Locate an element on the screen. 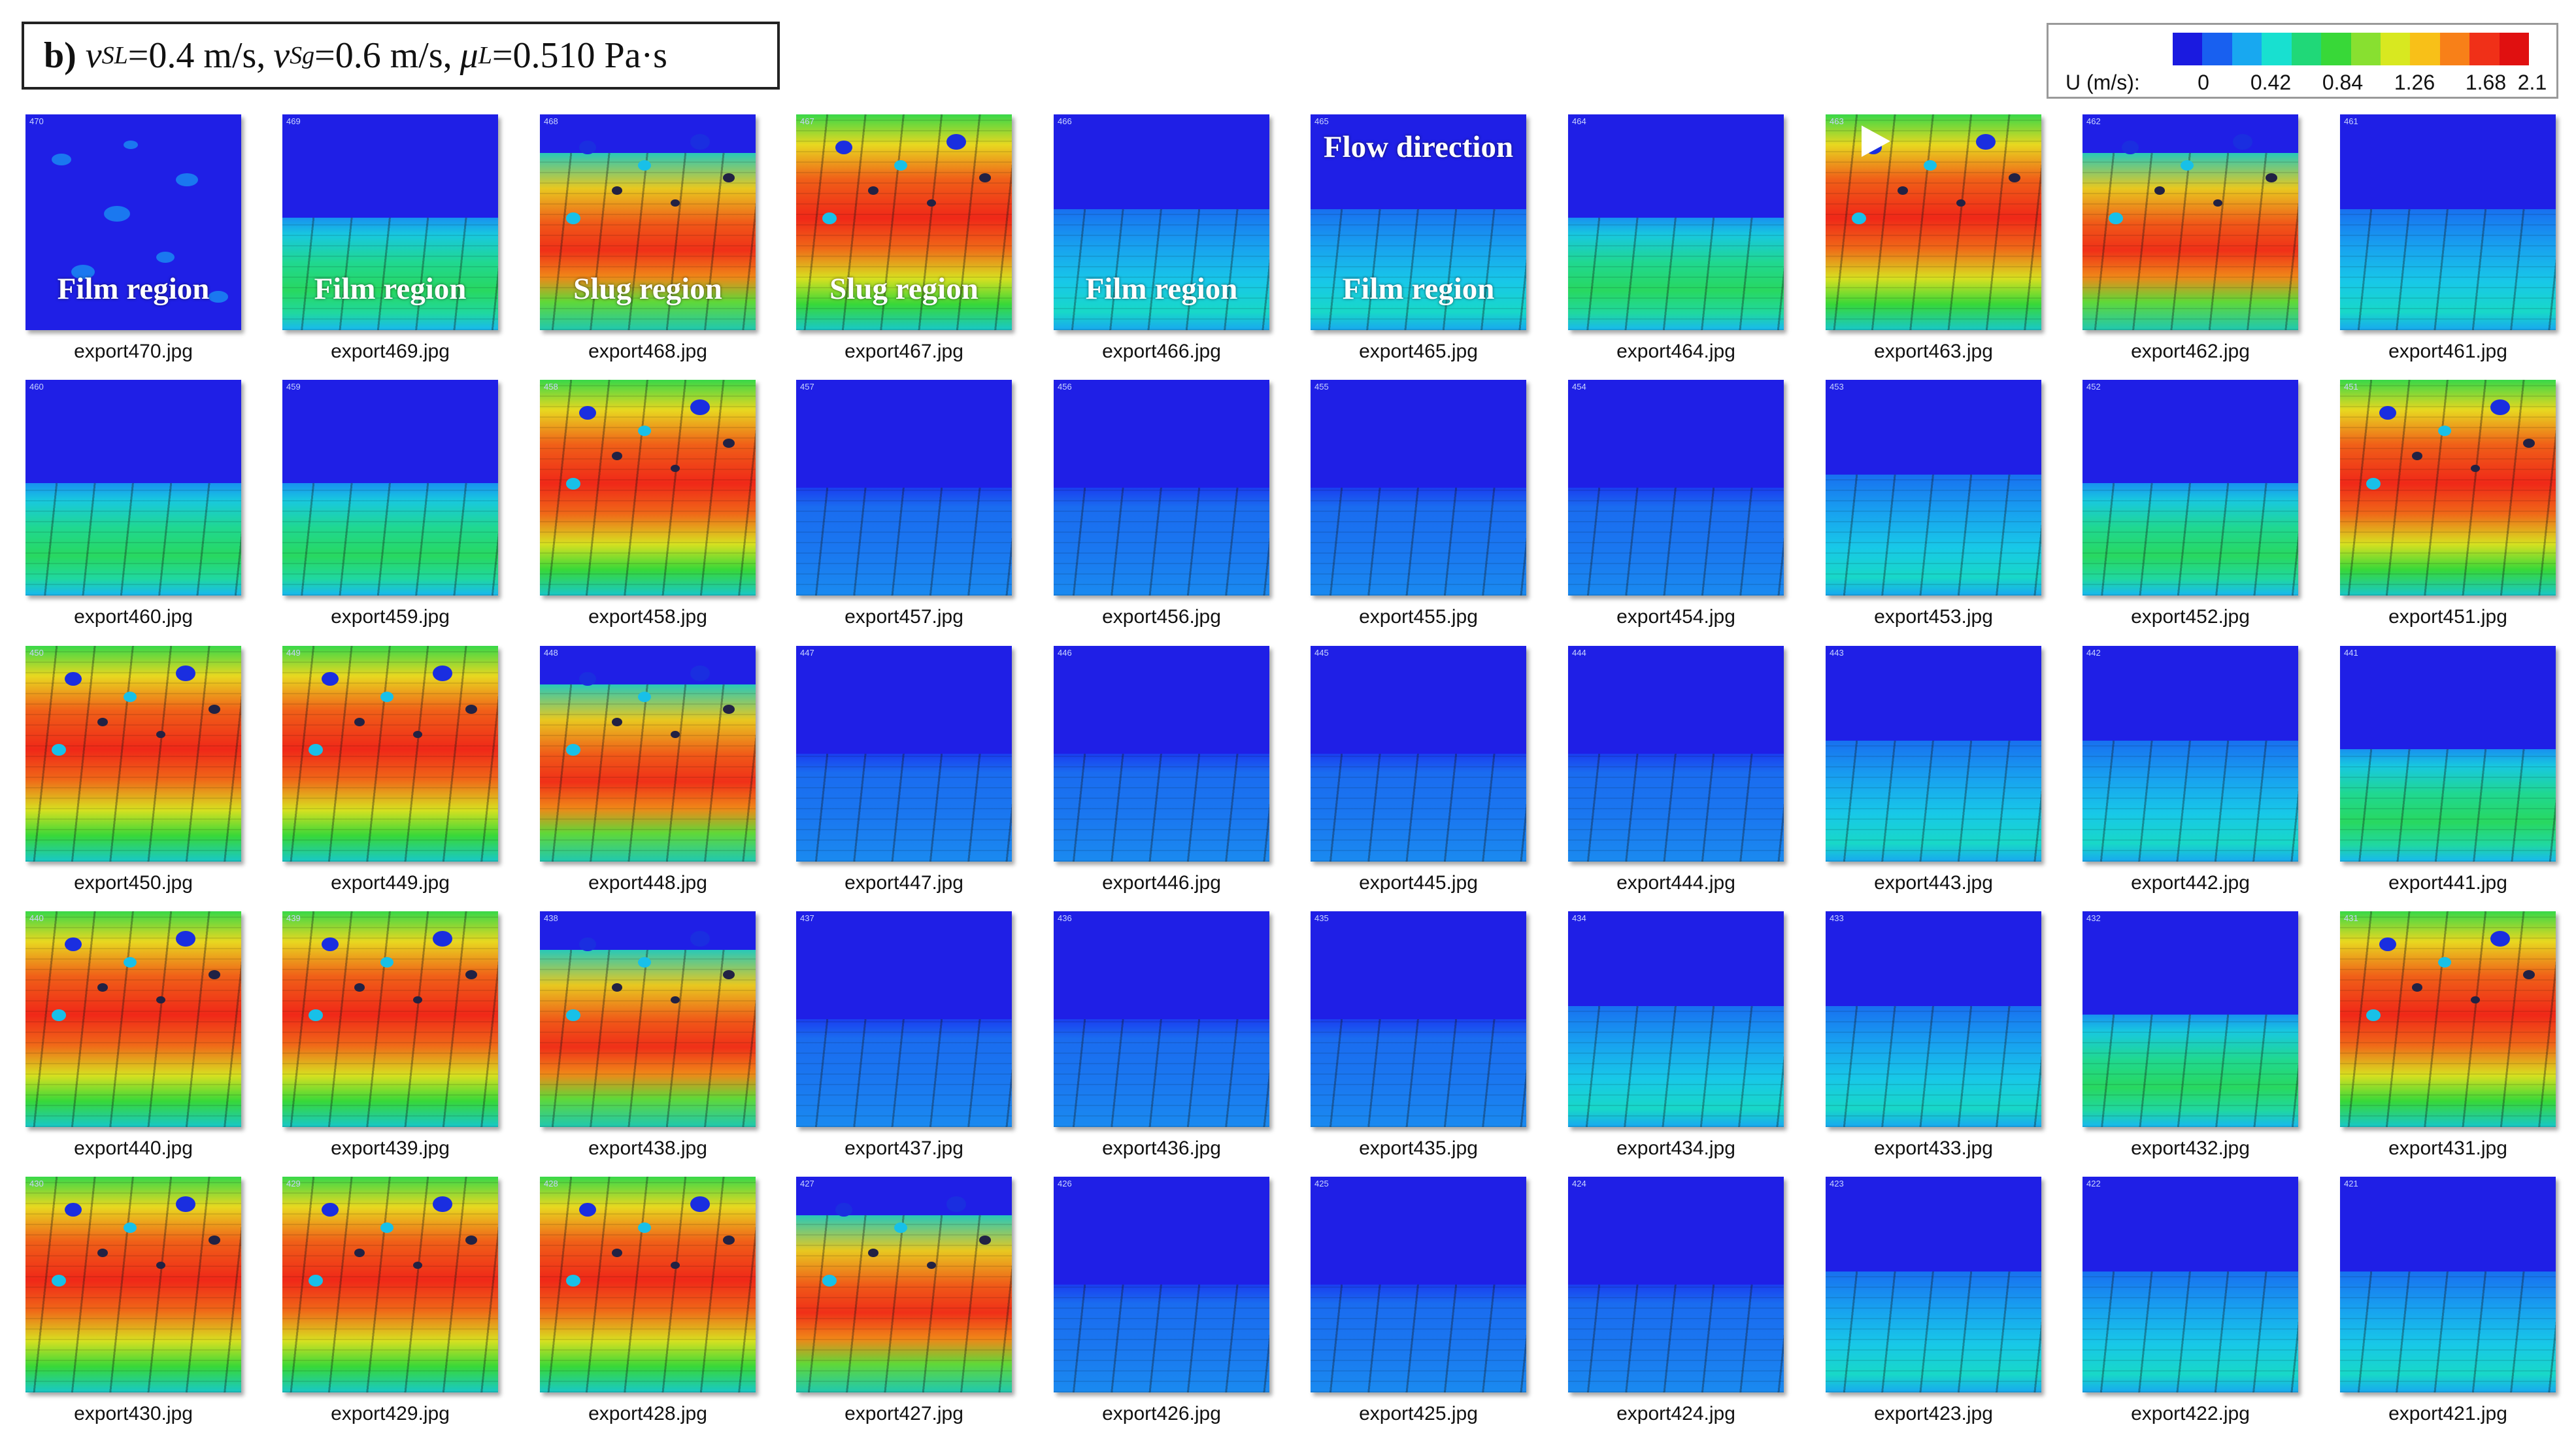 The height and width of the screenshot is (1448, 2576). velocity-contour-image: 444 is located at coordinates (1676, 754).